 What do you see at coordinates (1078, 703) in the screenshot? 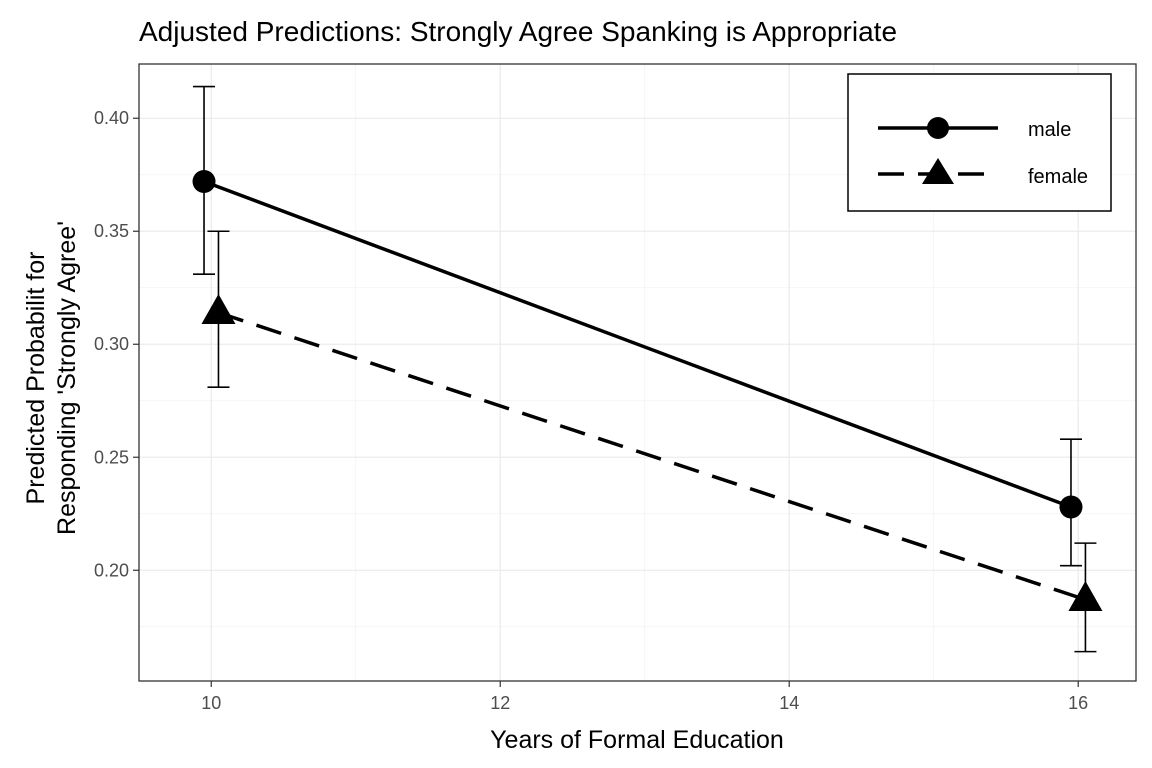
I see `x-tick-label: 16` at bounding box center [1078, 703].